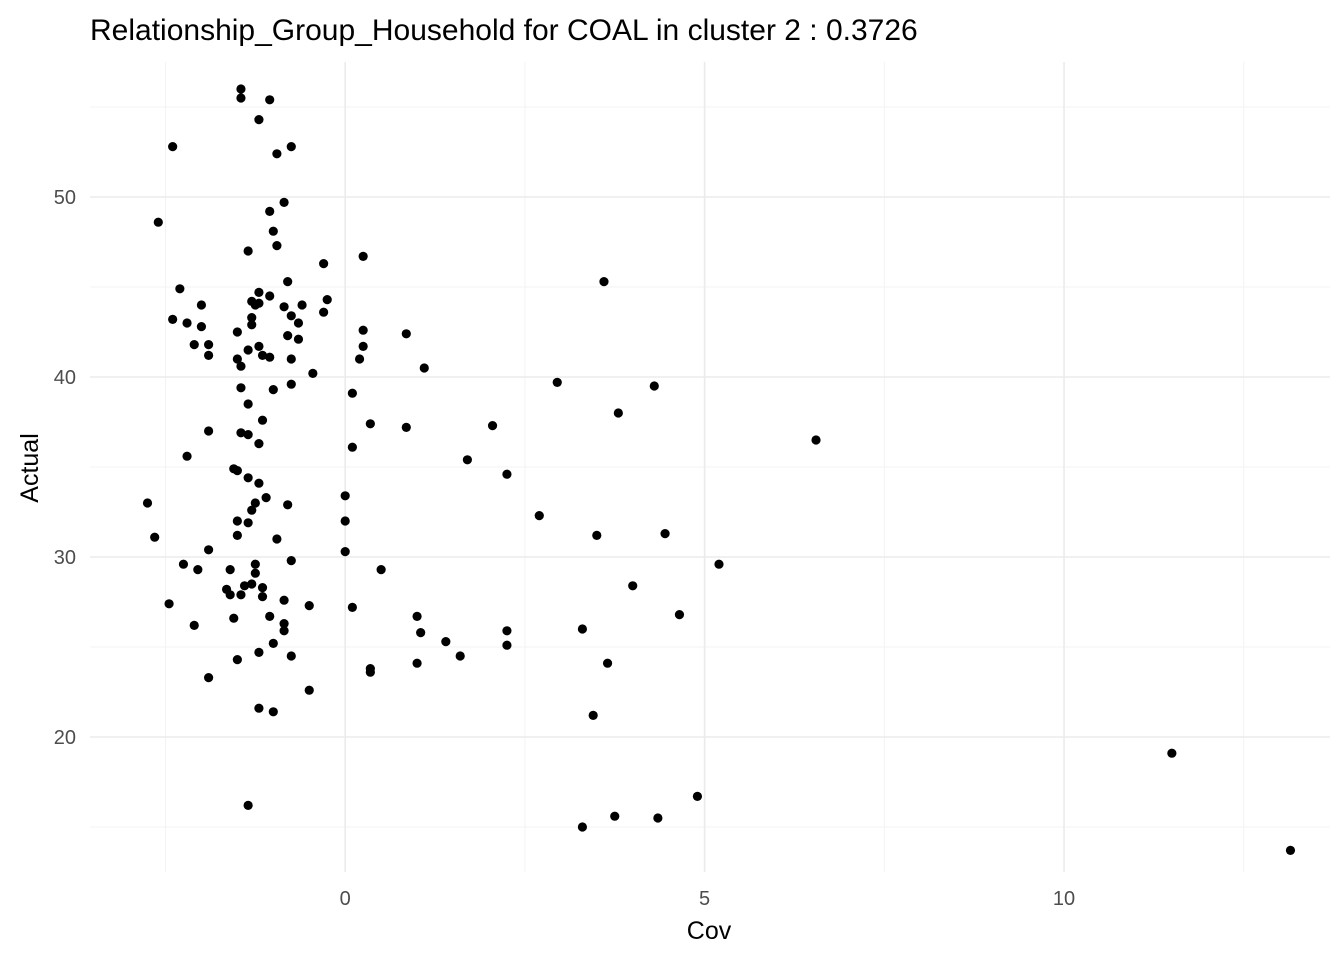 The image size is (1344, 960). Describe the element at coordinates (65, 198) in the screenshot. I see `y-tick-label: 50` at that location.